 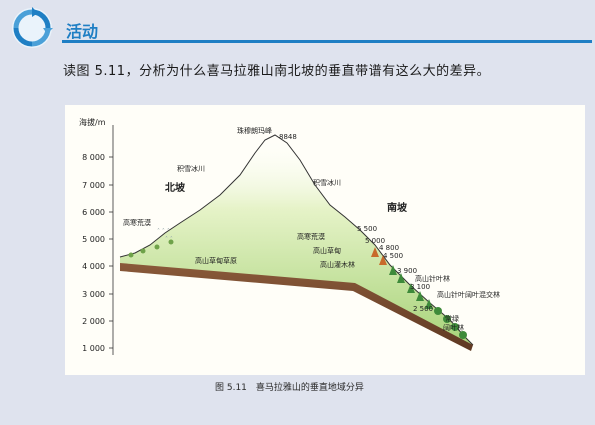 I want to click on south-zone-desert: 高寒荒漠, so click(x=311, y=236).